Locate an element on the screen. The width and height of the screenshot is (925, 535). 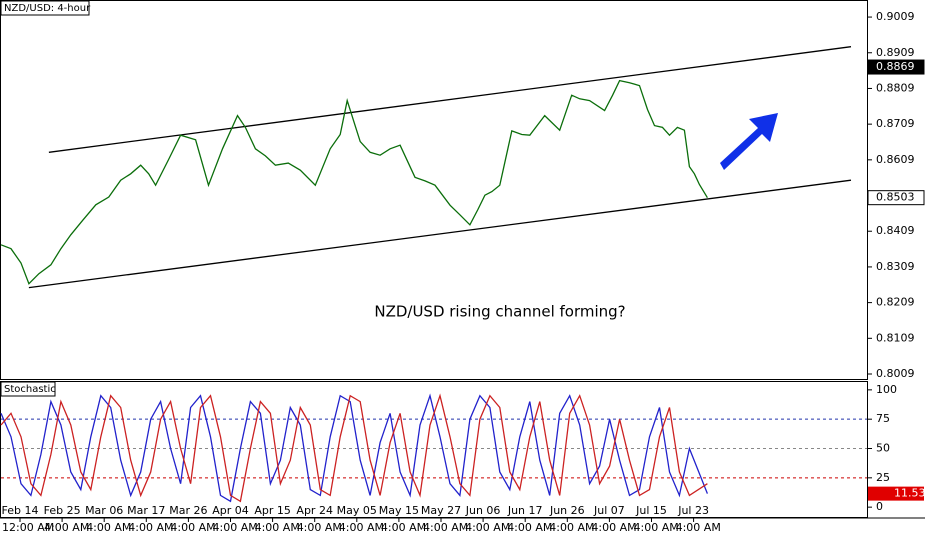
date-label: Jul 15 is located at coordinates (651, 510).